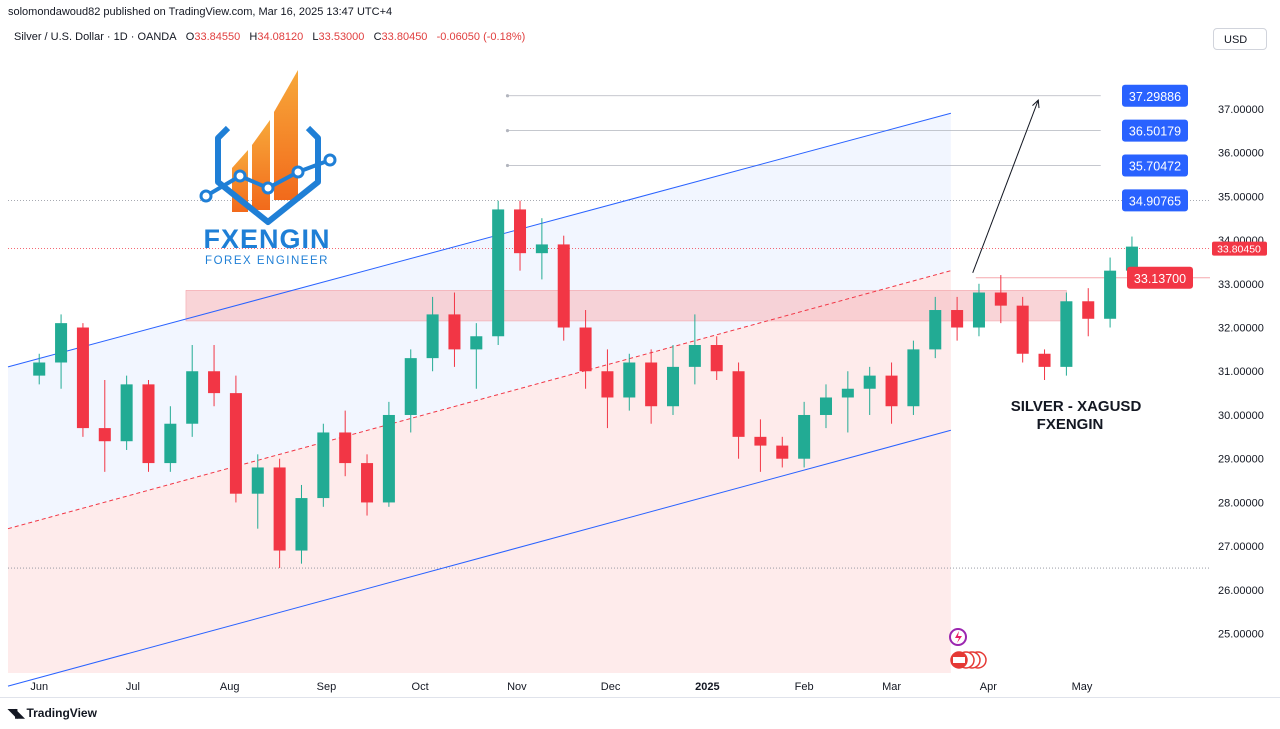  I want to click on chart-annotation-line2: FXENGIN, so click(1070, 424).